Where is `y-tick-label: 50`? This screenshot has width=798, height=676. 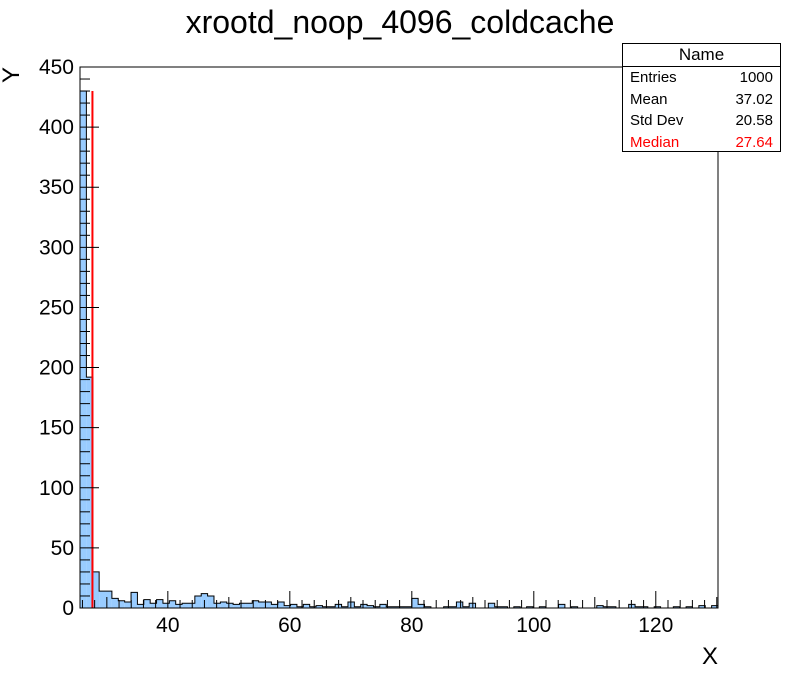 y-tick-label: 50 is located at coordinates (62, 548).